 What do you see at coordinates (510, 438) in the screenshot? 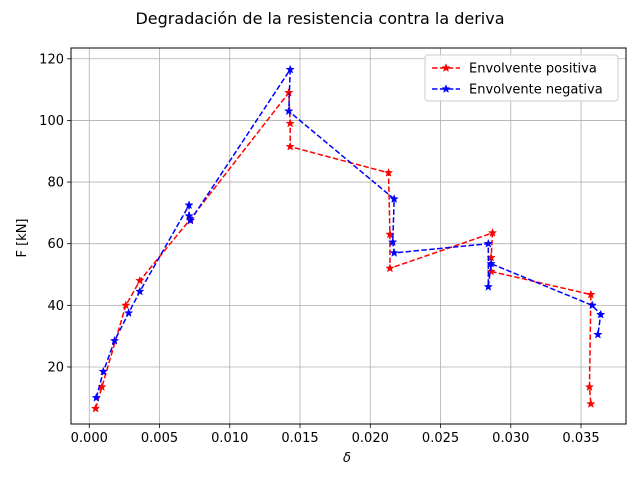
I see `x-tick-label: 0.030` at bounding box center [510, 438].